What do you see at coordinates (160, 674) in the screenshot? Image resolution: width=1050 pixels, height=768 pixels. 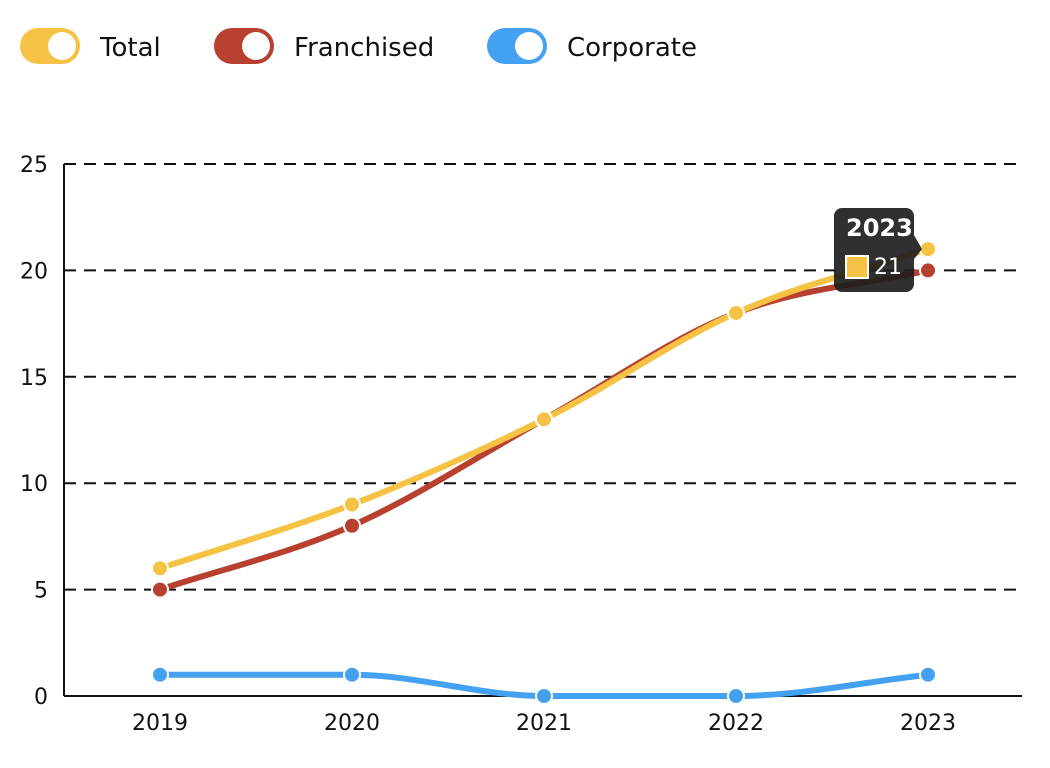 I see `data-point-corporate-2019` at bounding box center [160, 674].